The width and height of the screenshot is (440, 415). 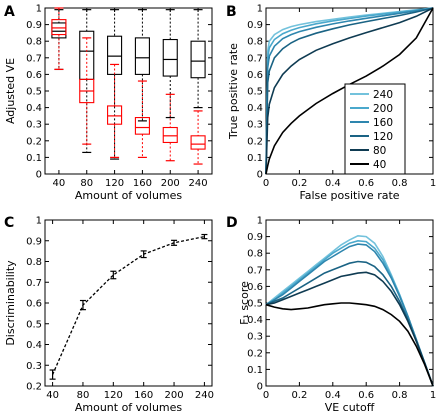 What do you see at coordinates (260, 175) in the screenshot?
I see `panel-b-ytick-label: 0` at bounding box center [260, 175].